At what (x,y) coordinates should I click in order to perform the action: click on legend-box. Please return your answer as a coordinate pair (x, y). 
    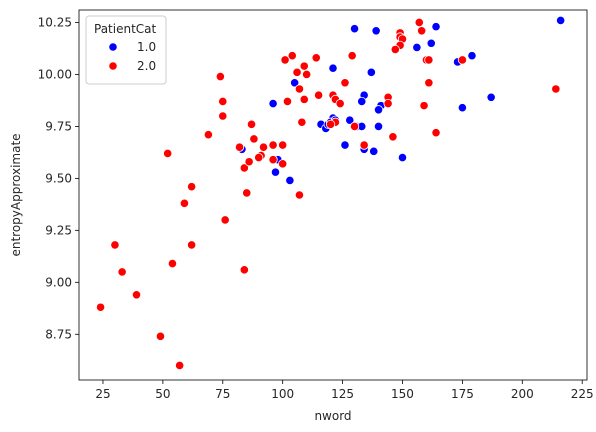
    Looking at the image, I should click on (126, 50).